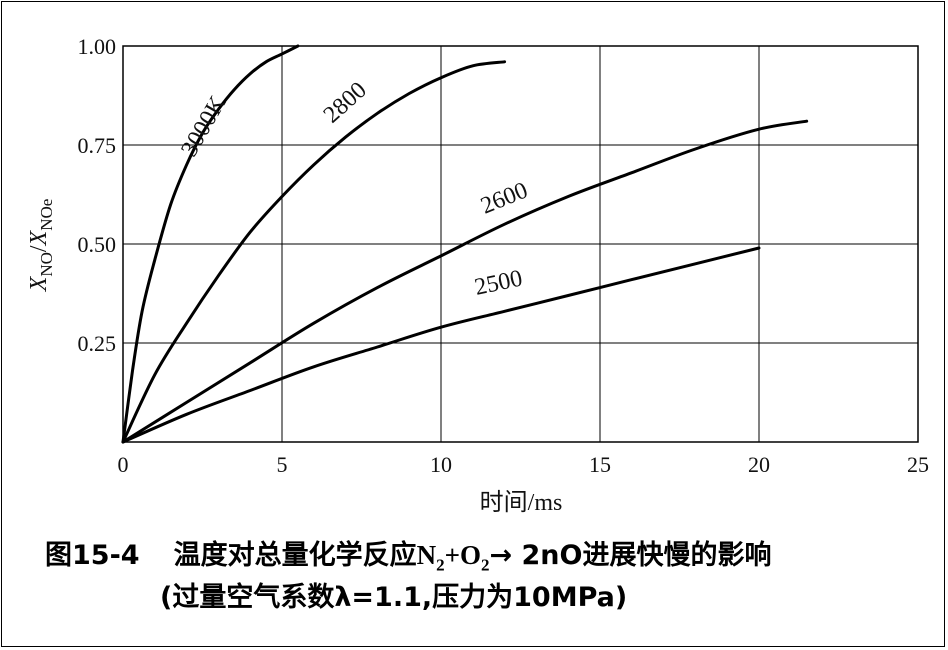  I want to click on y-tick-label: 1.00, so click(97, 46).